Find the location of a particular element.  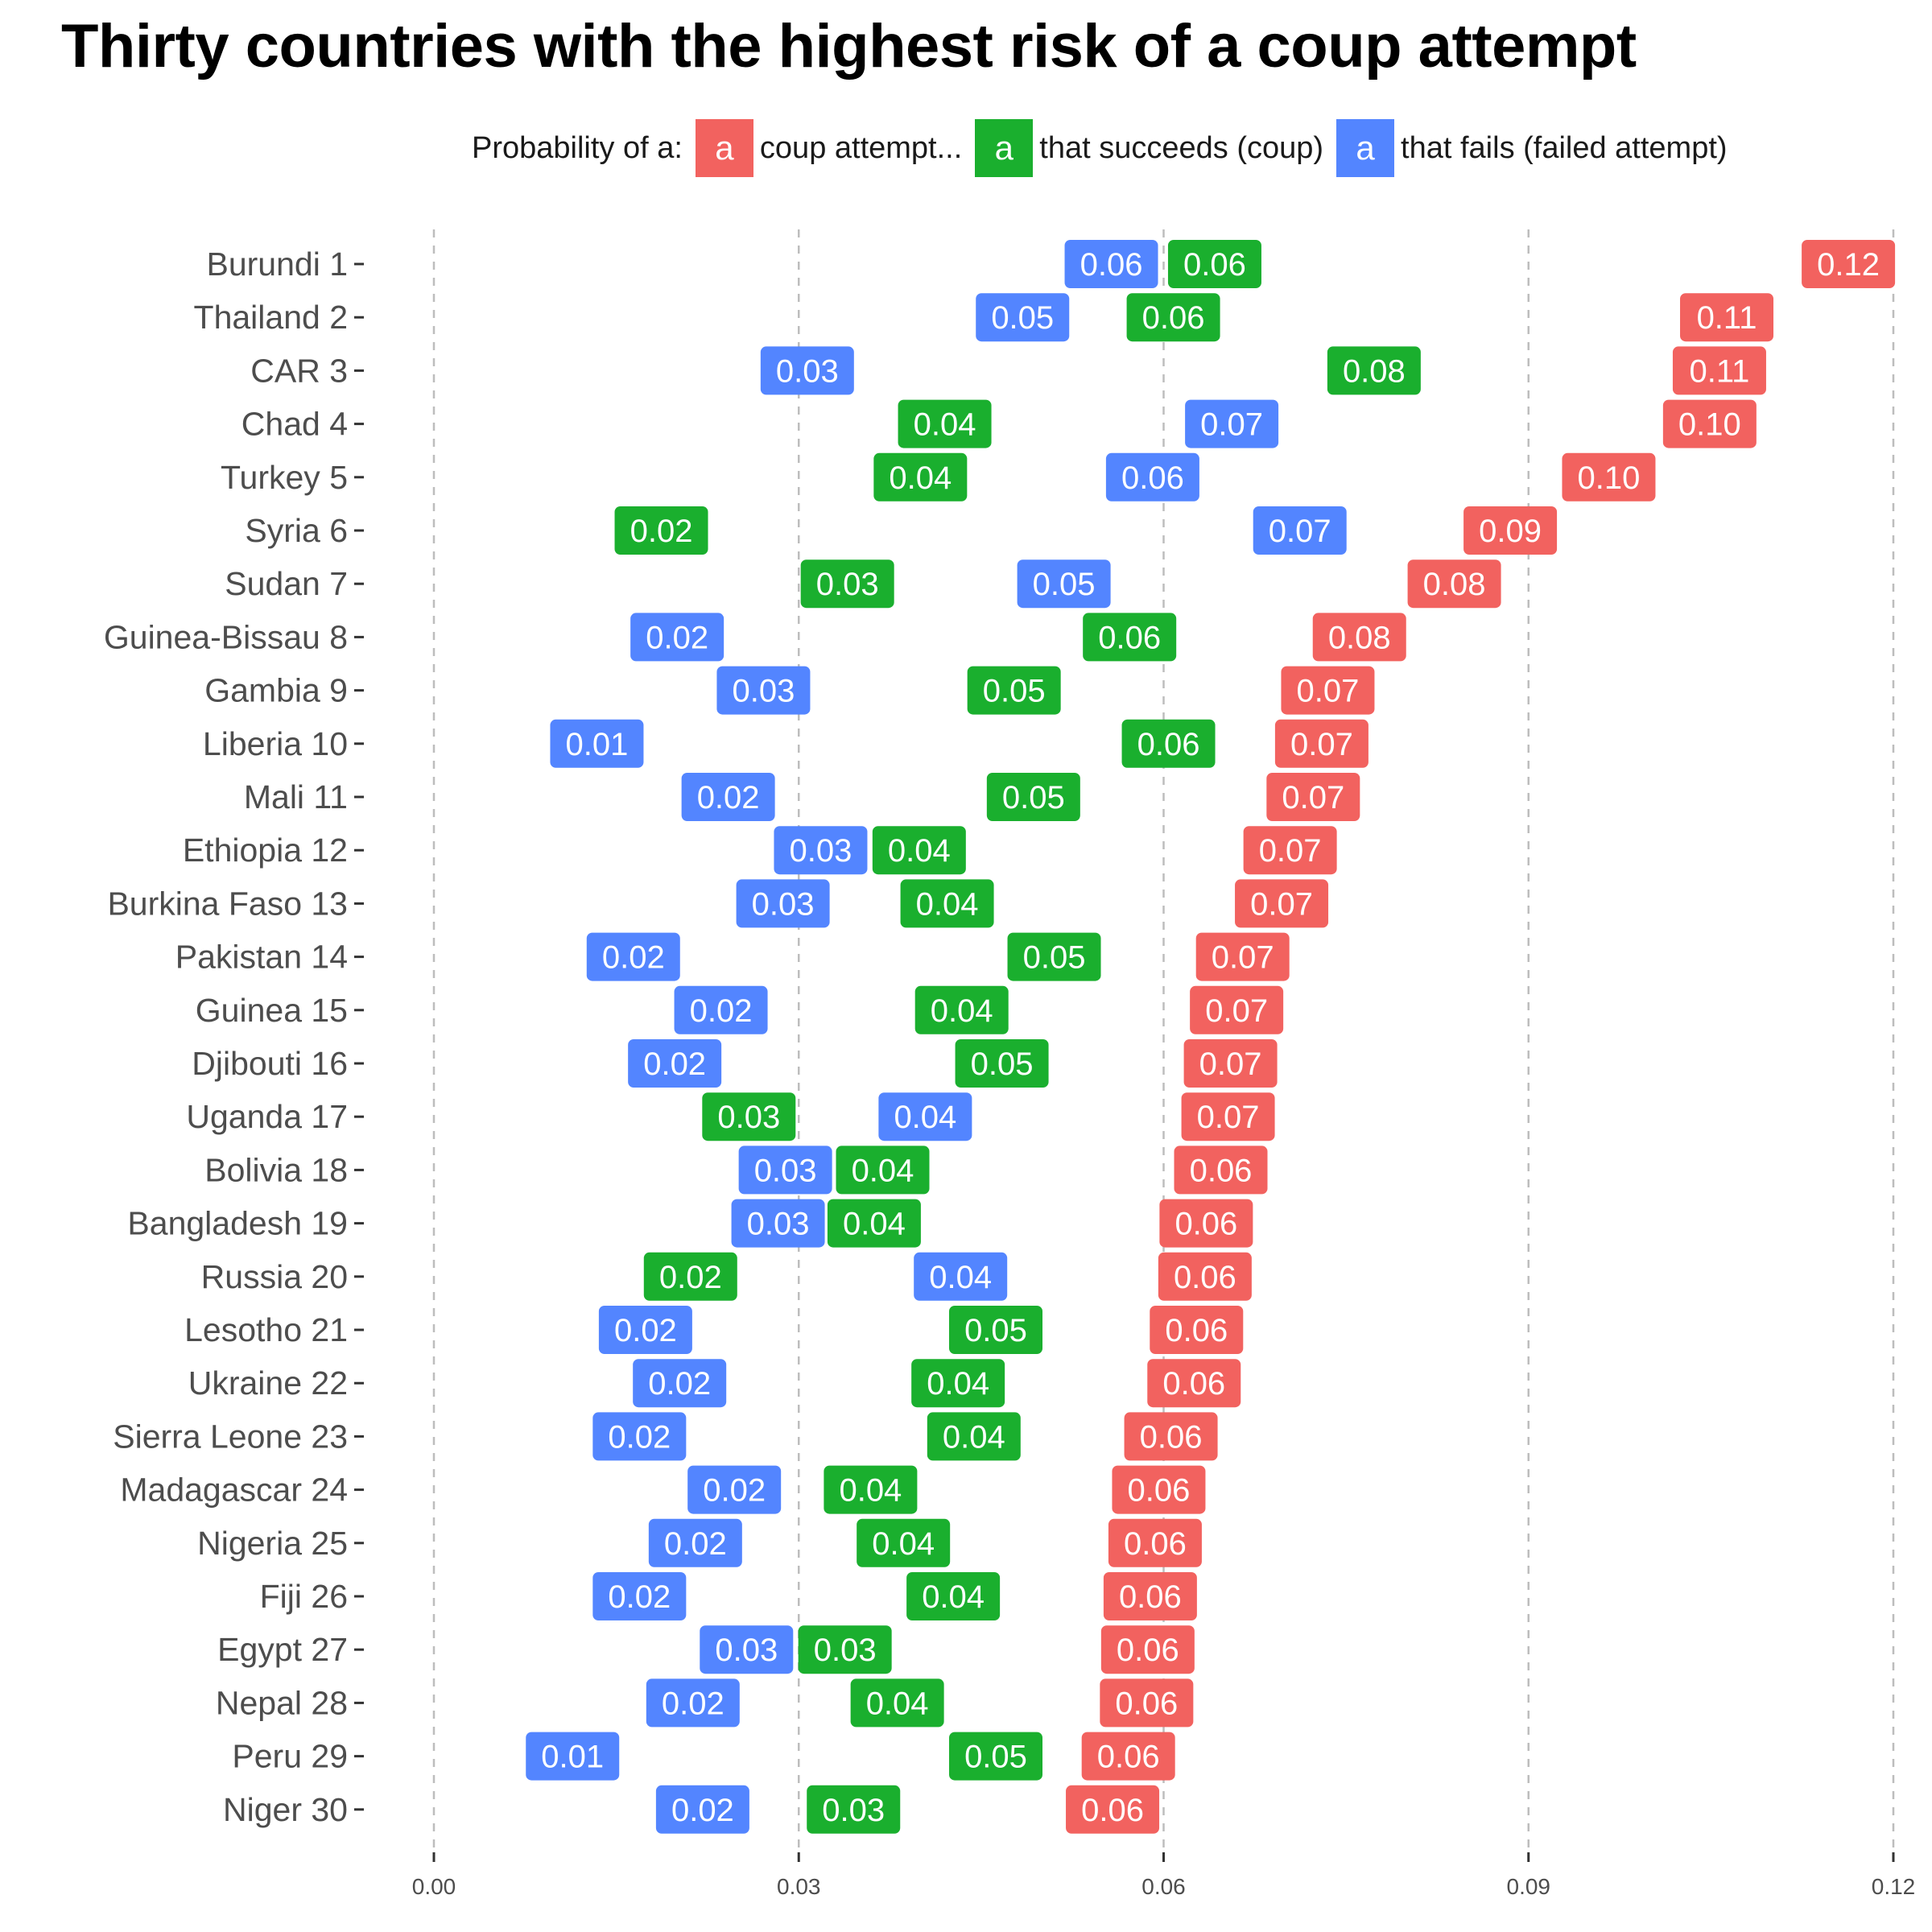

y-tick-label: Bangladesh 19 is located at coordinates (237, 1223).